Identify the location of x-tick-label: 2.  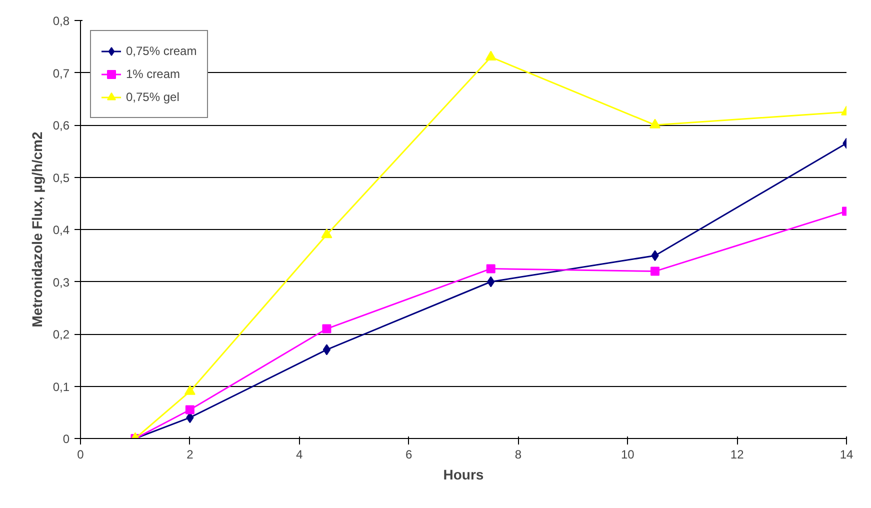
(190, 455).